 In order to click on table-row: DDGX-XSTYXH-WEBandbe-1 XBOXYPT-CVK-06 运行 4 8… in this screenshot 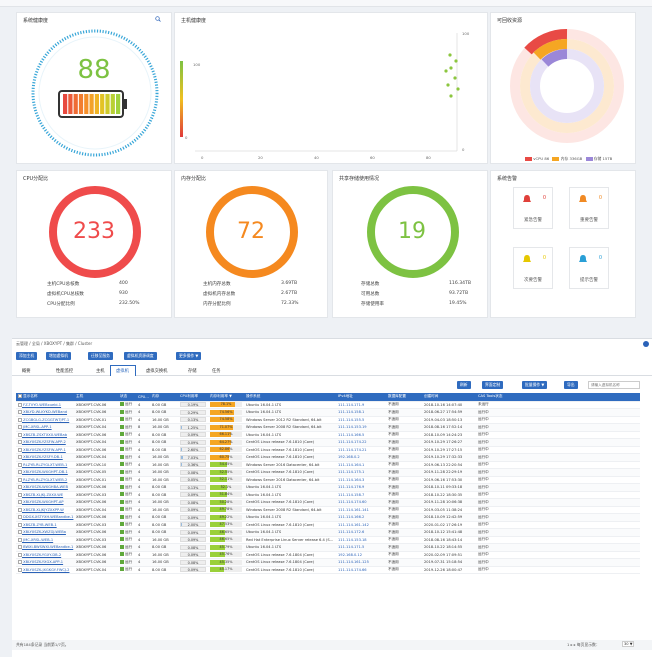, I will do `click(328, 517)`.